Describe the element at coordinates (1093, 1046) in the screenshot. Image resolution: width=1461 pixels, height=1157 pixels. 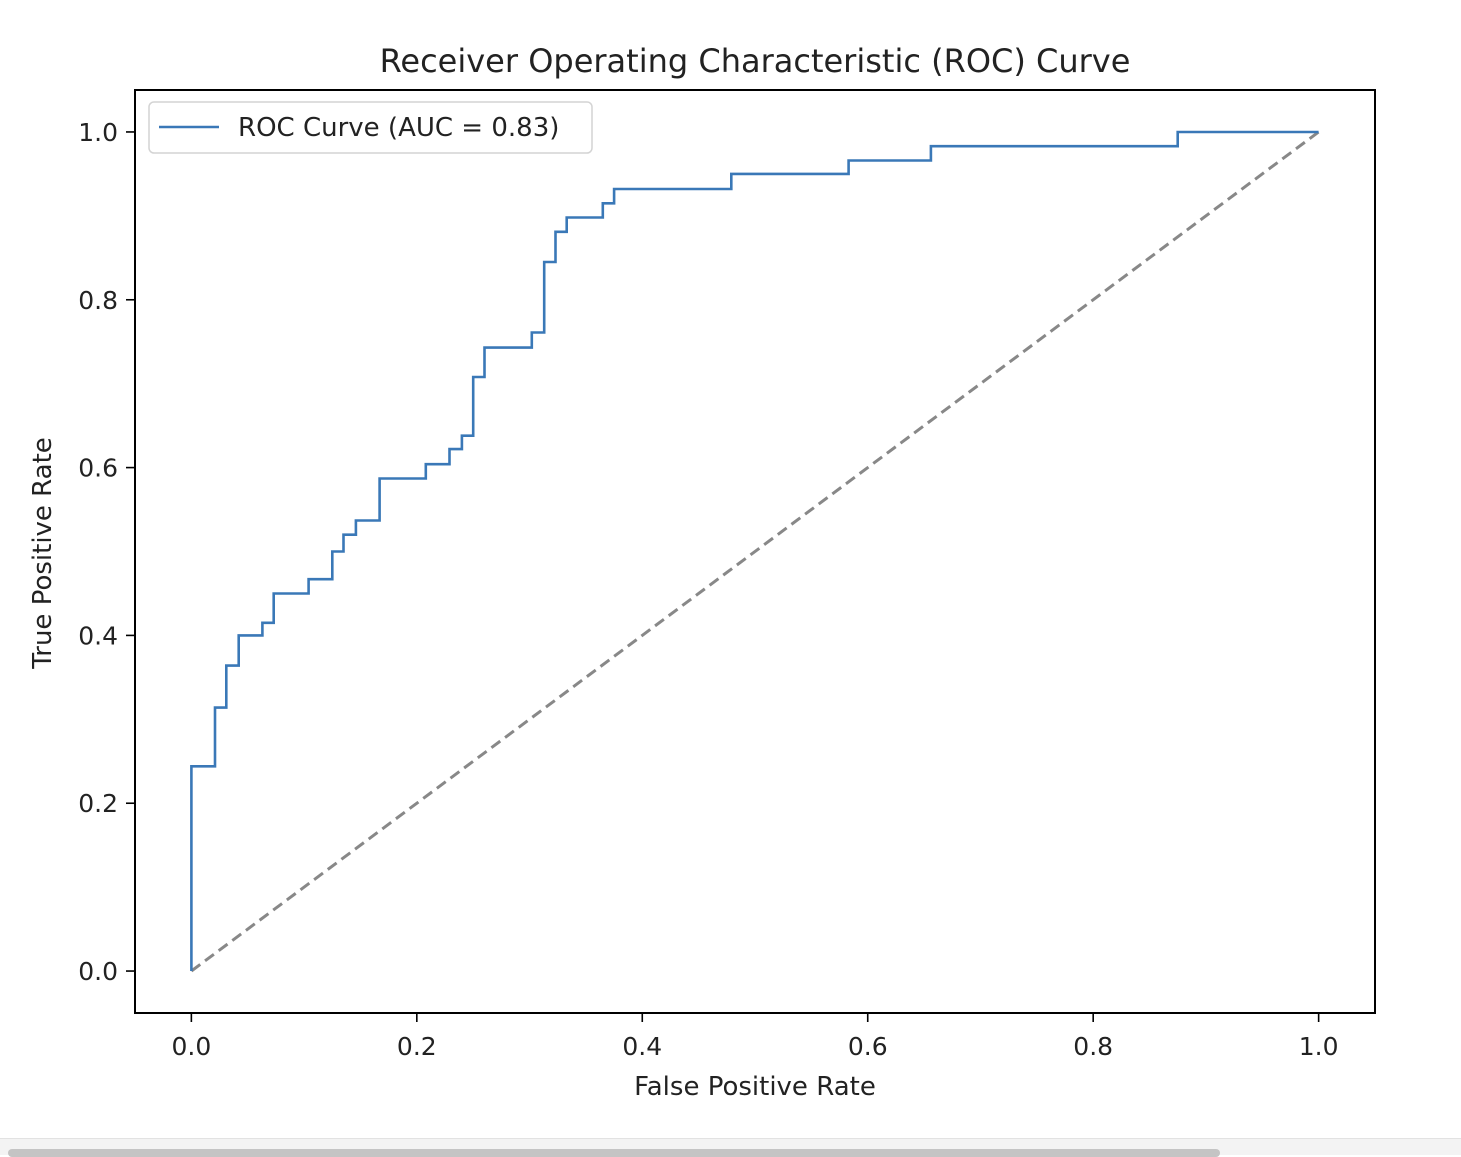
I see `x-tick-label: 0.8` at that location.